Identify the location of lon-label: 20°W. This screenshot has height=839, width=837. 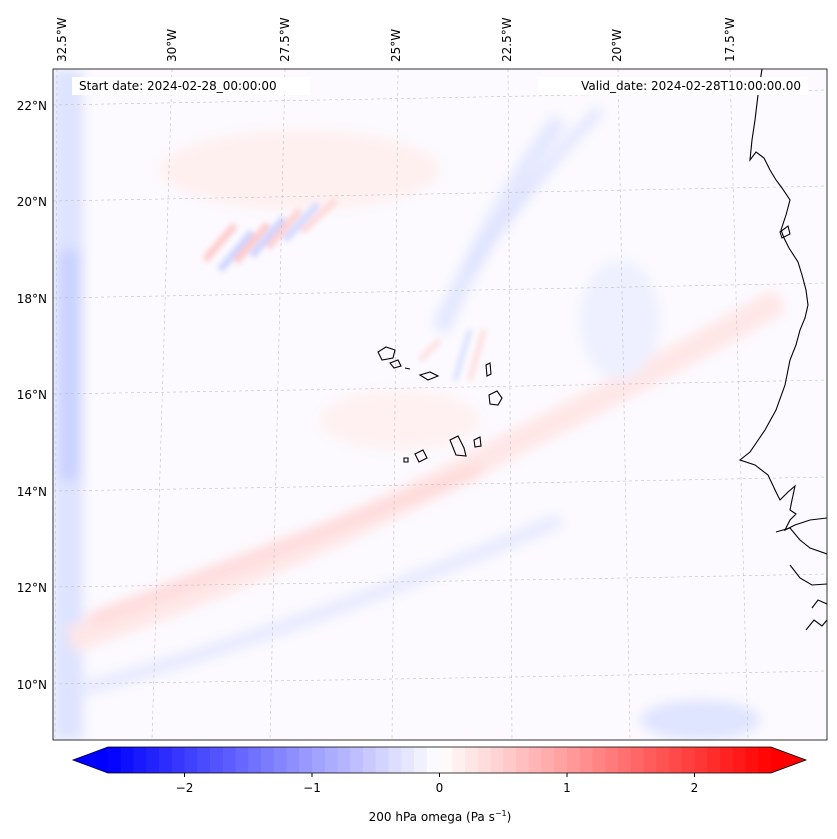
(617, 45).